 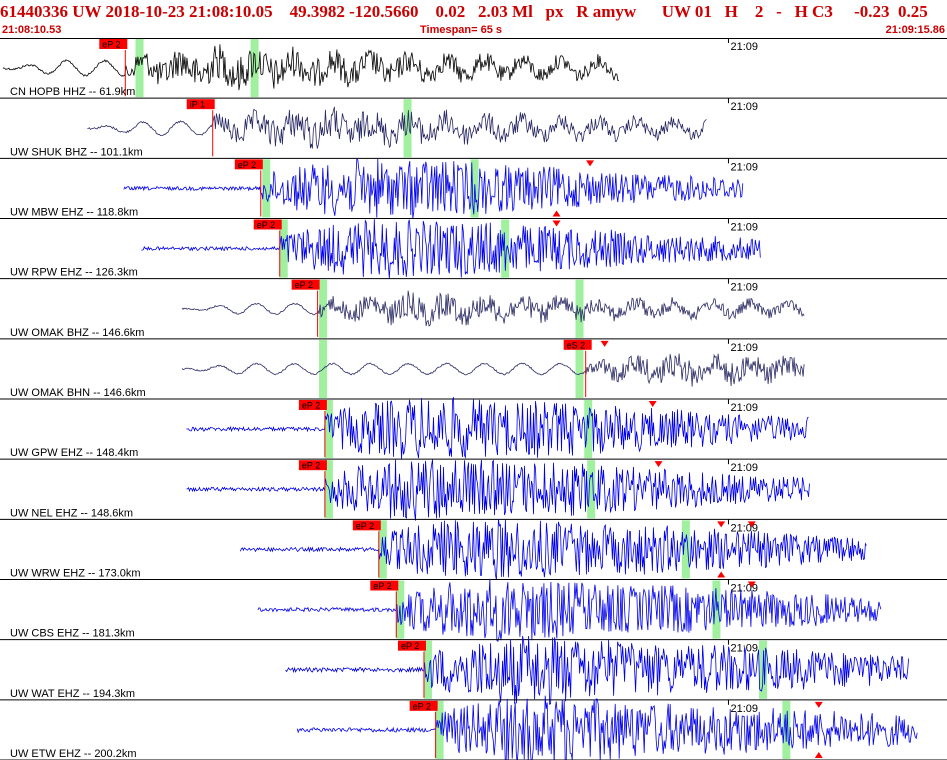 What do you see at coordinates (72, 694) in the screenshot?
I see `station-label: UW WAT EHZ -- 194.3km` at bounding box center [72, 694].